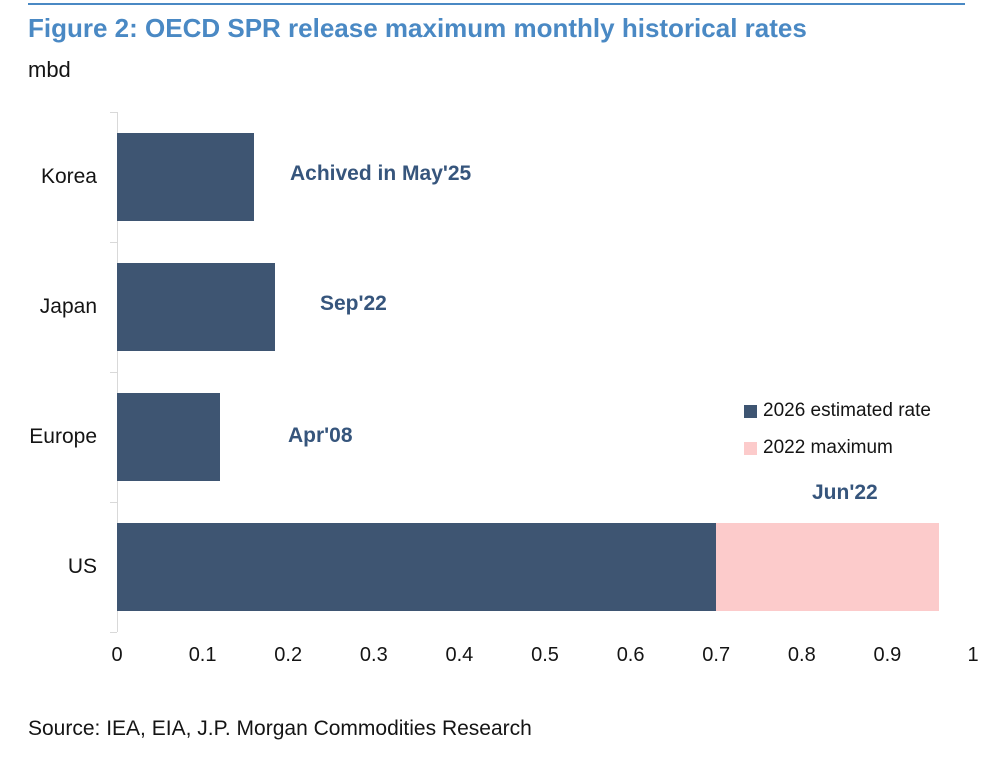 This screenshot has width=997, height=762. Describe the element at coordinates (716, 655) in the screenshot. I see `x-tick-label-0-7: 0.7` at that location.